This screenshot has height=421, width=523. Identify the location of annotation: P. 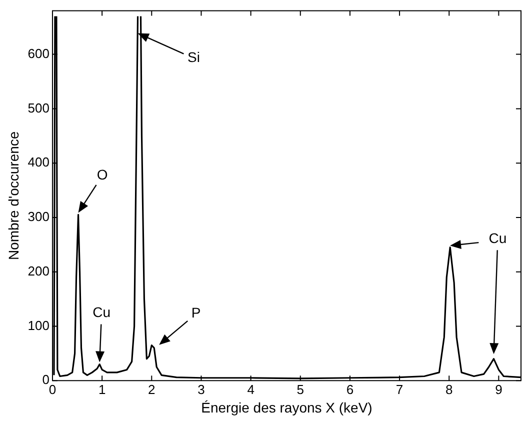
(196, 312).